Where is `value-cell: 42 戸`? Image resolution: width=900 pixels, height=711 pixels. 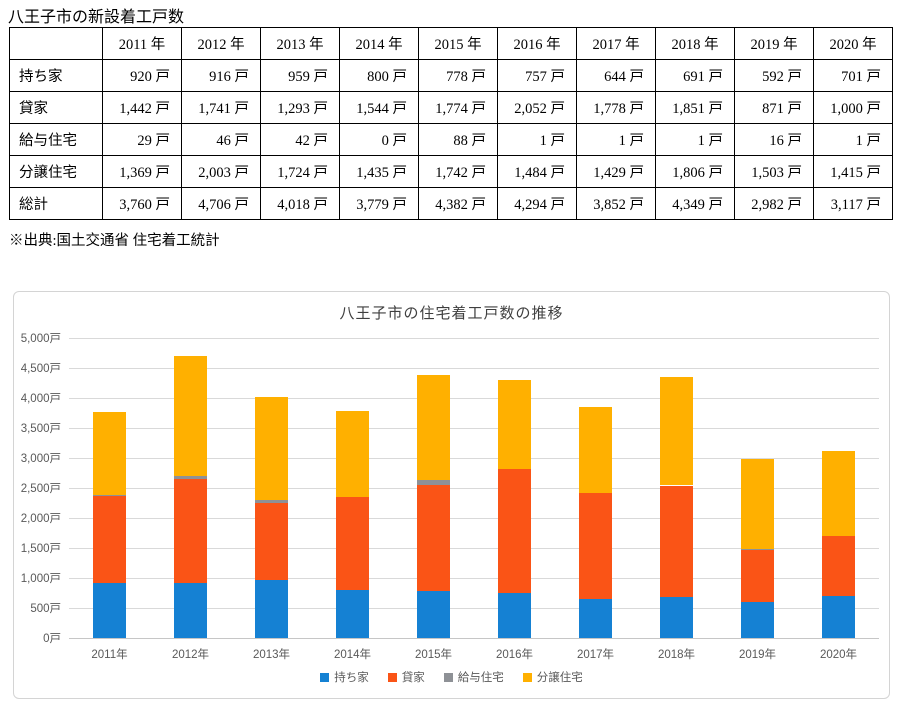 value-cell: 42 戸 is located at coordinates (300, 139).